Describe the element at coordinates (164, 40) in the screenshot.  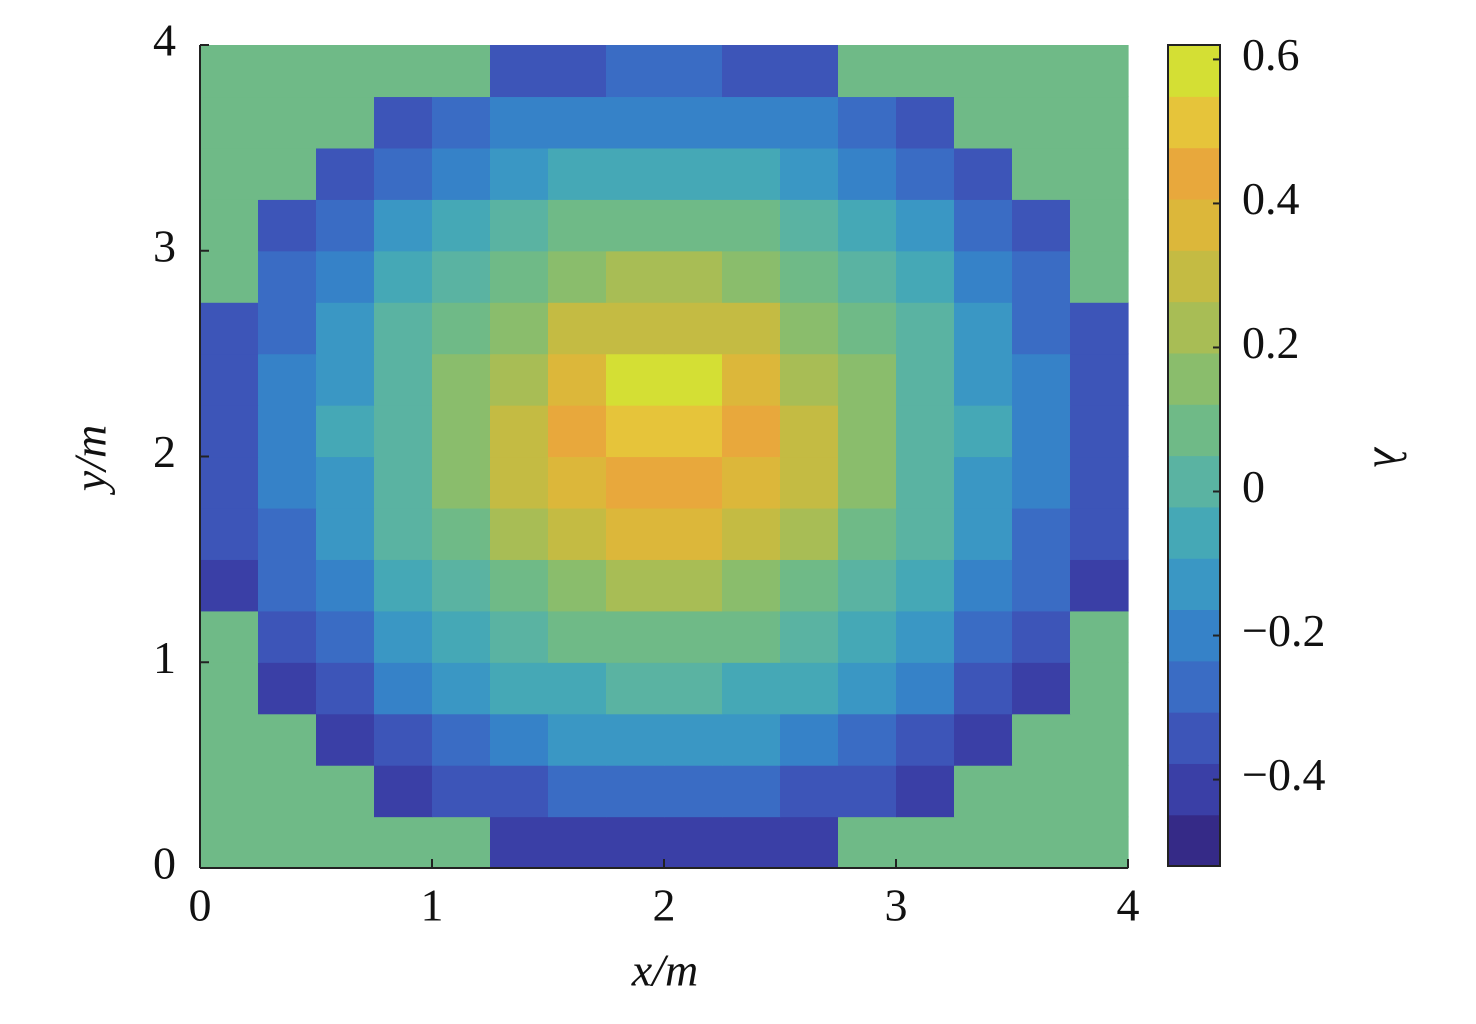
I see `y-tick-label: 4` at that location.